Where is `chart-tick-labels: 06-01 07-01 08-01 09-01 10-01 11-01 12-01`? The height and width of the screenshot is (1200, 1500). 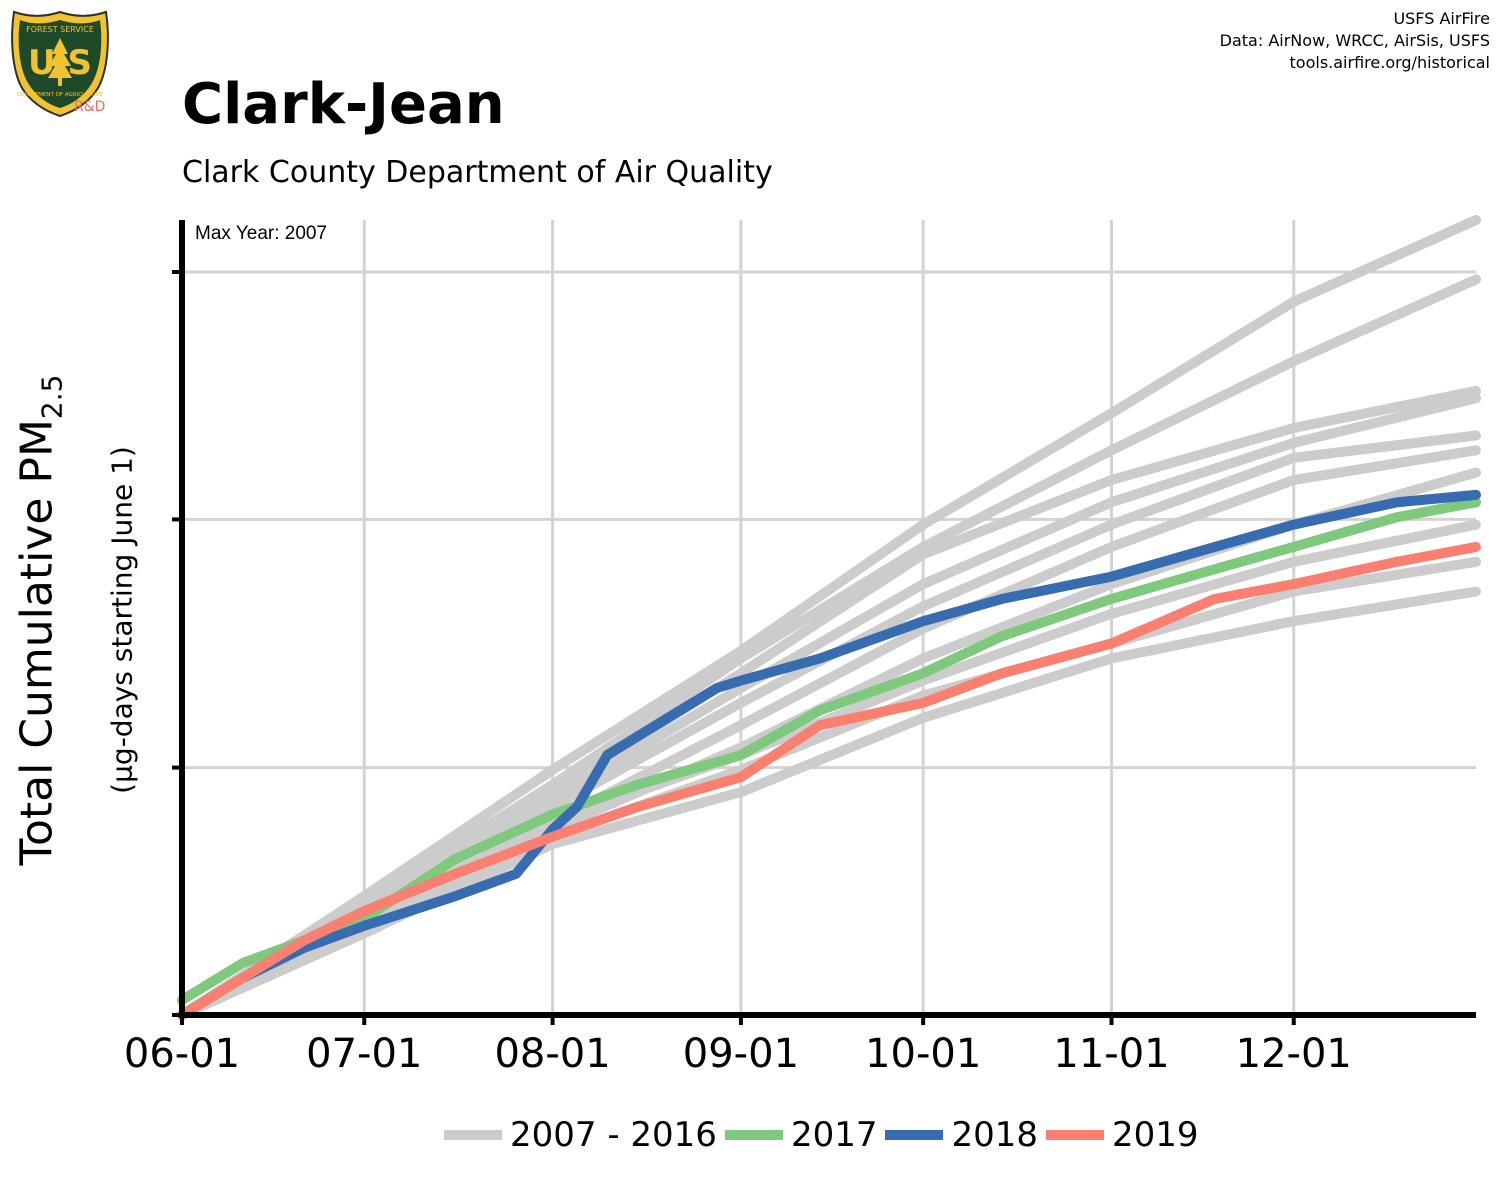 chart-tick-labels: 06-01 07-01 08-01 09-01 10-01 11-01 12-01 is located at coordinates (738, 1046).